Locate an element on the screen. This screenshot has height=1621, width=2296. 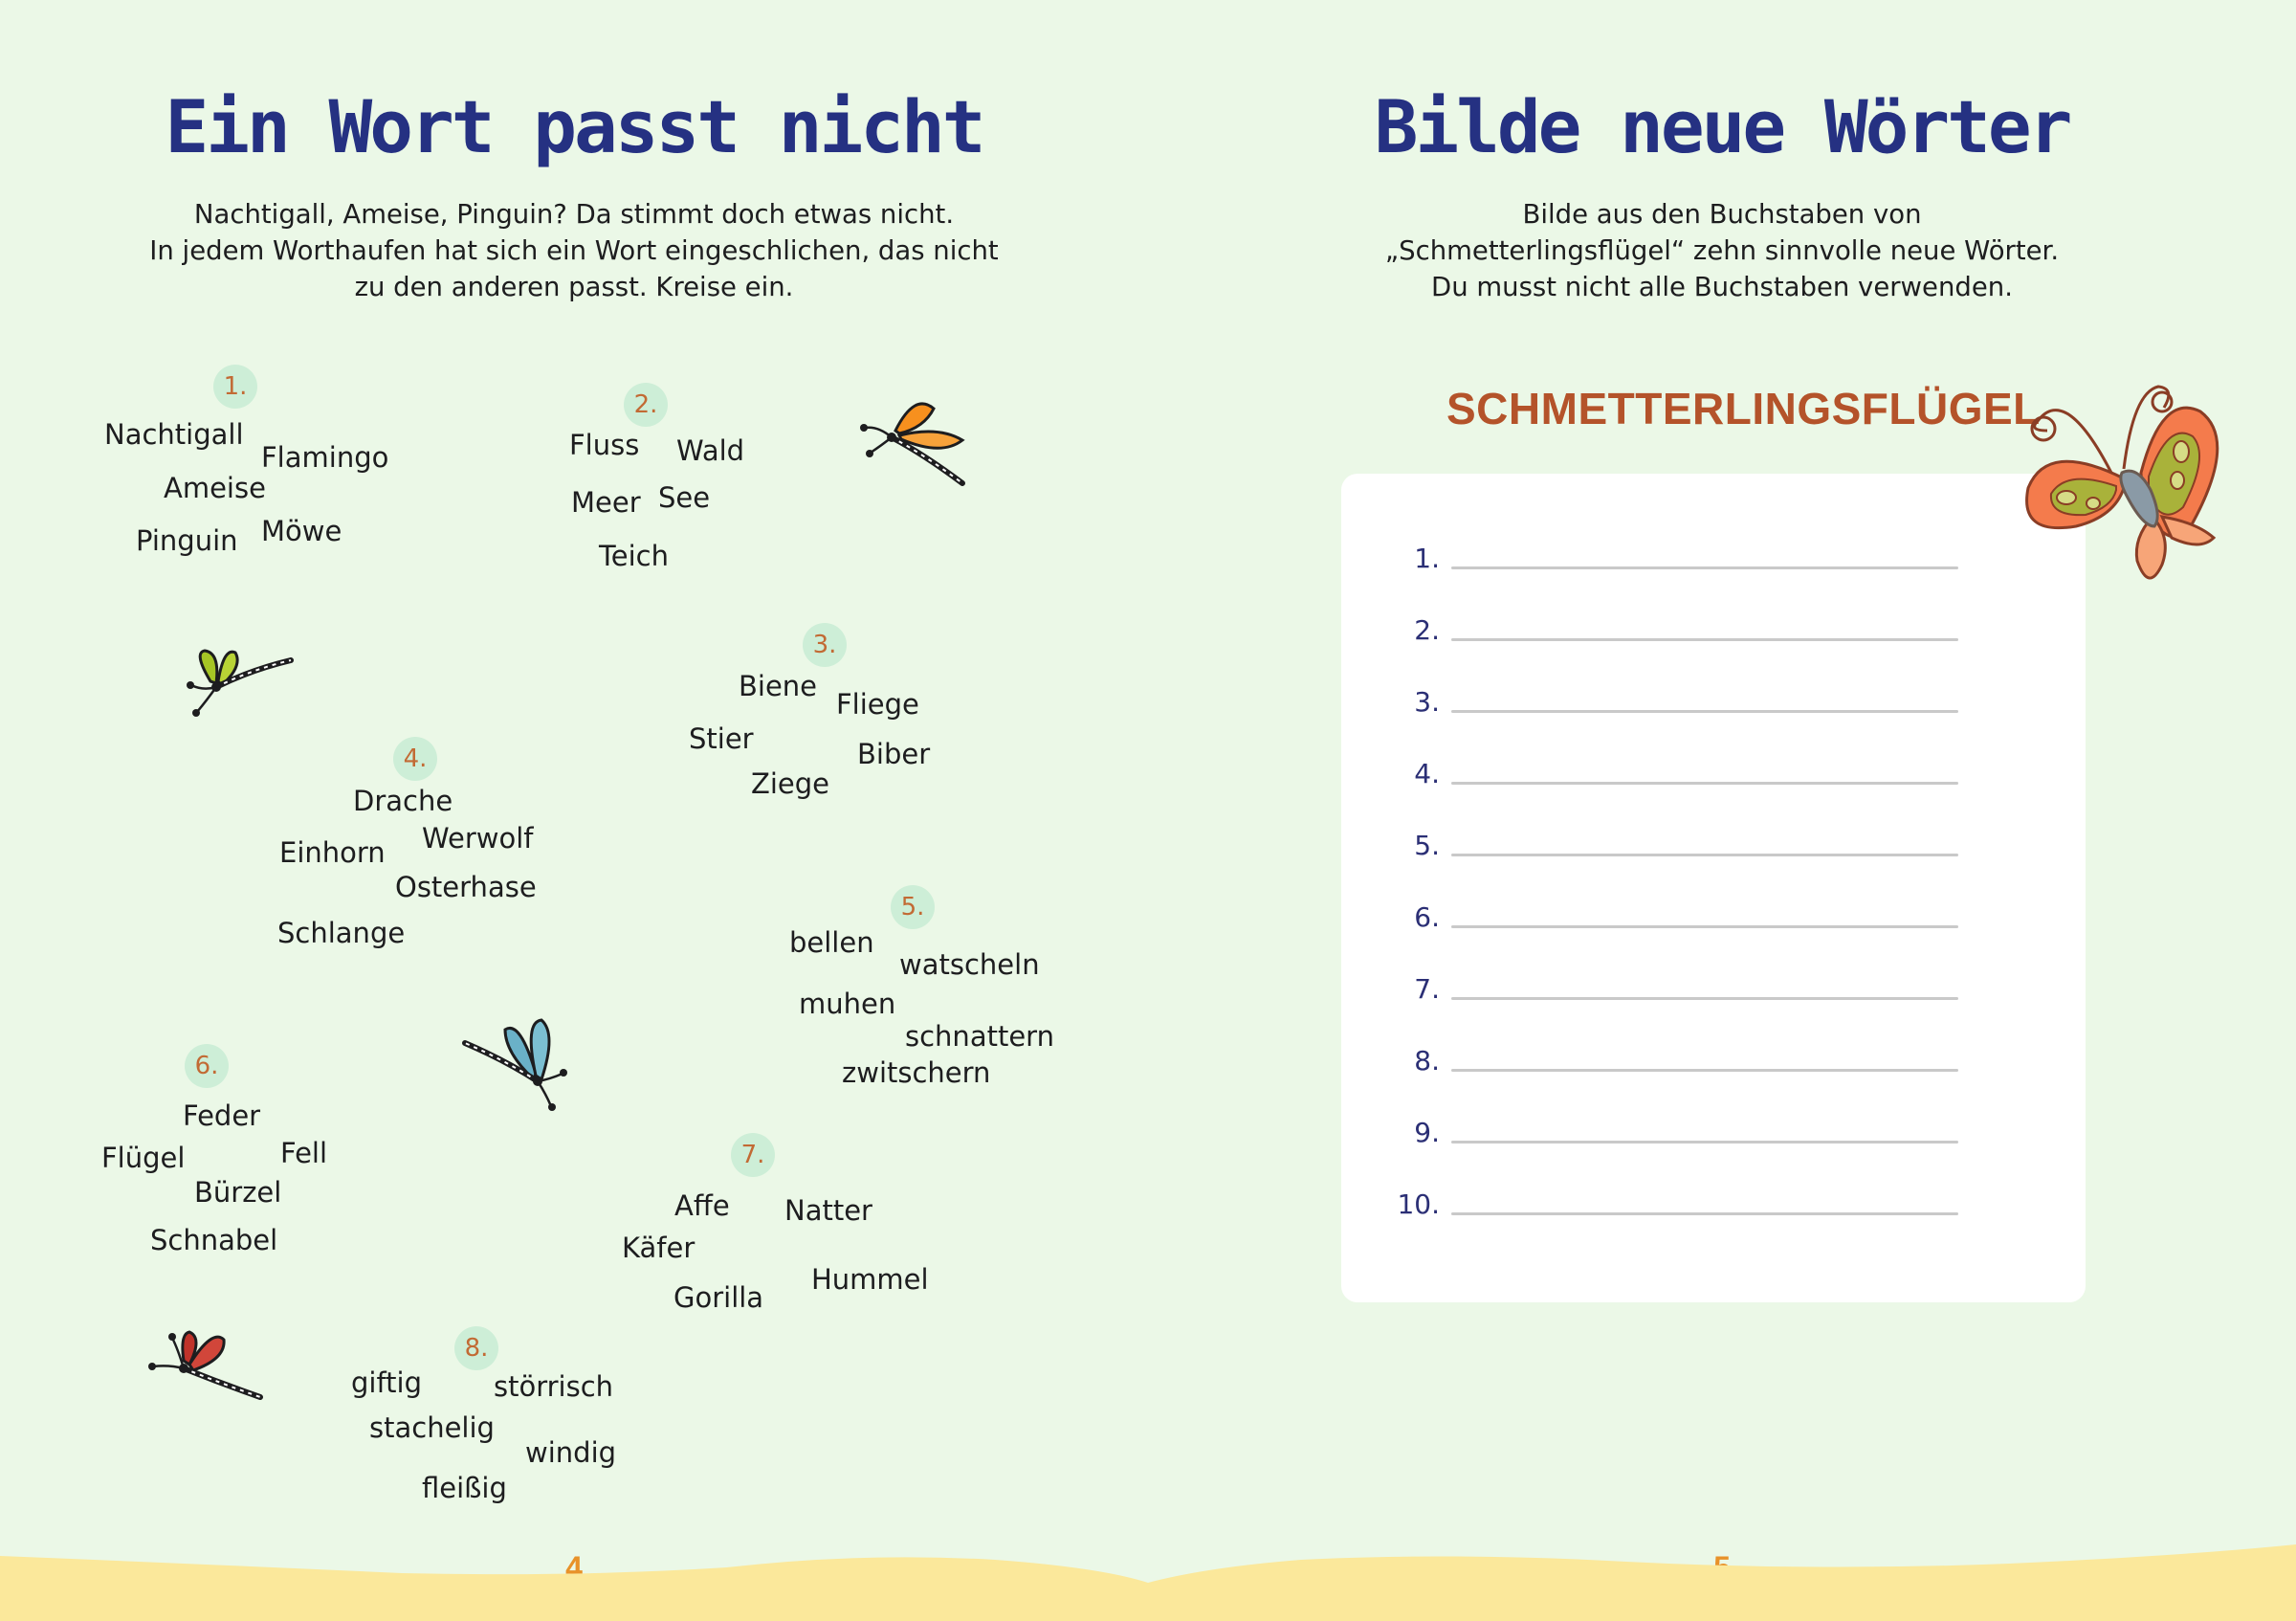
sand-ground is located at coordinates (1148, 1582).